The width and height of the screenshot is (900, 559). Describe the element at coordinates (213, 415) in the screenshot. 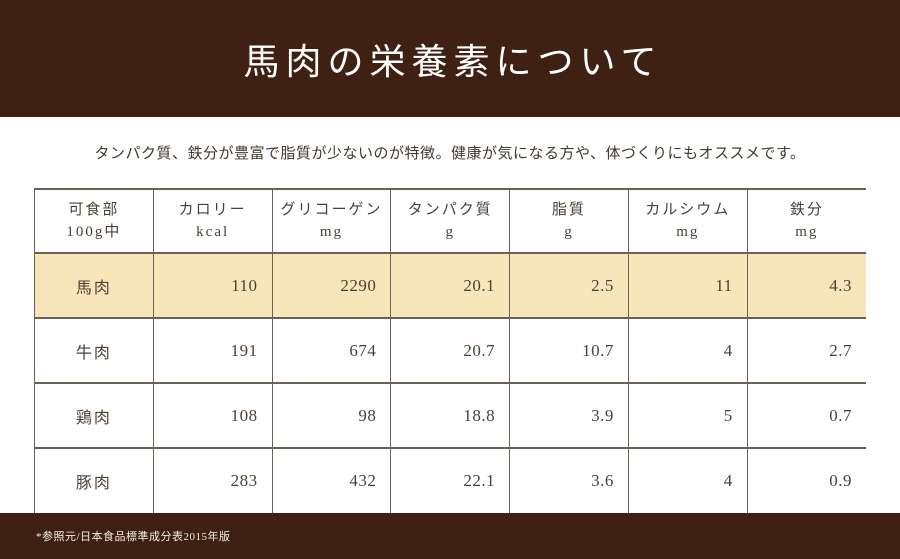

I see `value-calories: 108` at that location.